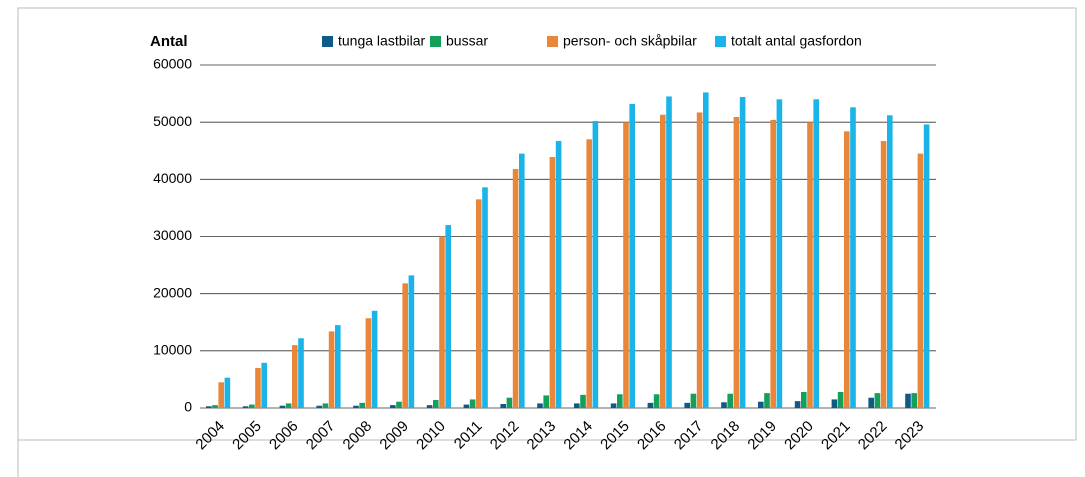 The image size is (1085, 477). I want to click on x-tick-label: 2012, so click(505, 436).